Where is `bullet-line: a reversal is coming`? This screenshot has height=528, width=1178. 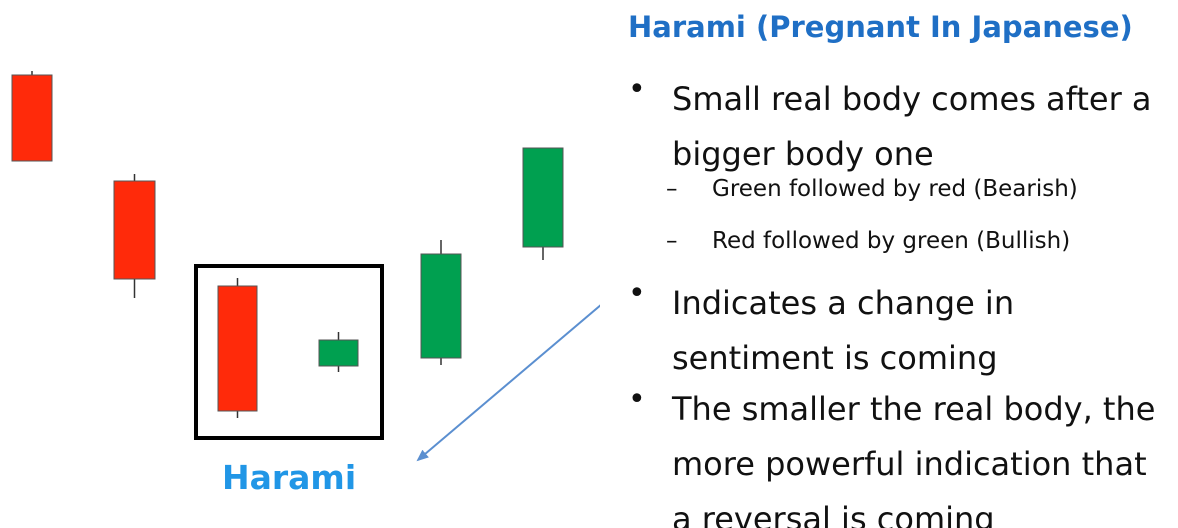
bullet-line: a reversal is coming is located at coordinates (833, 514).